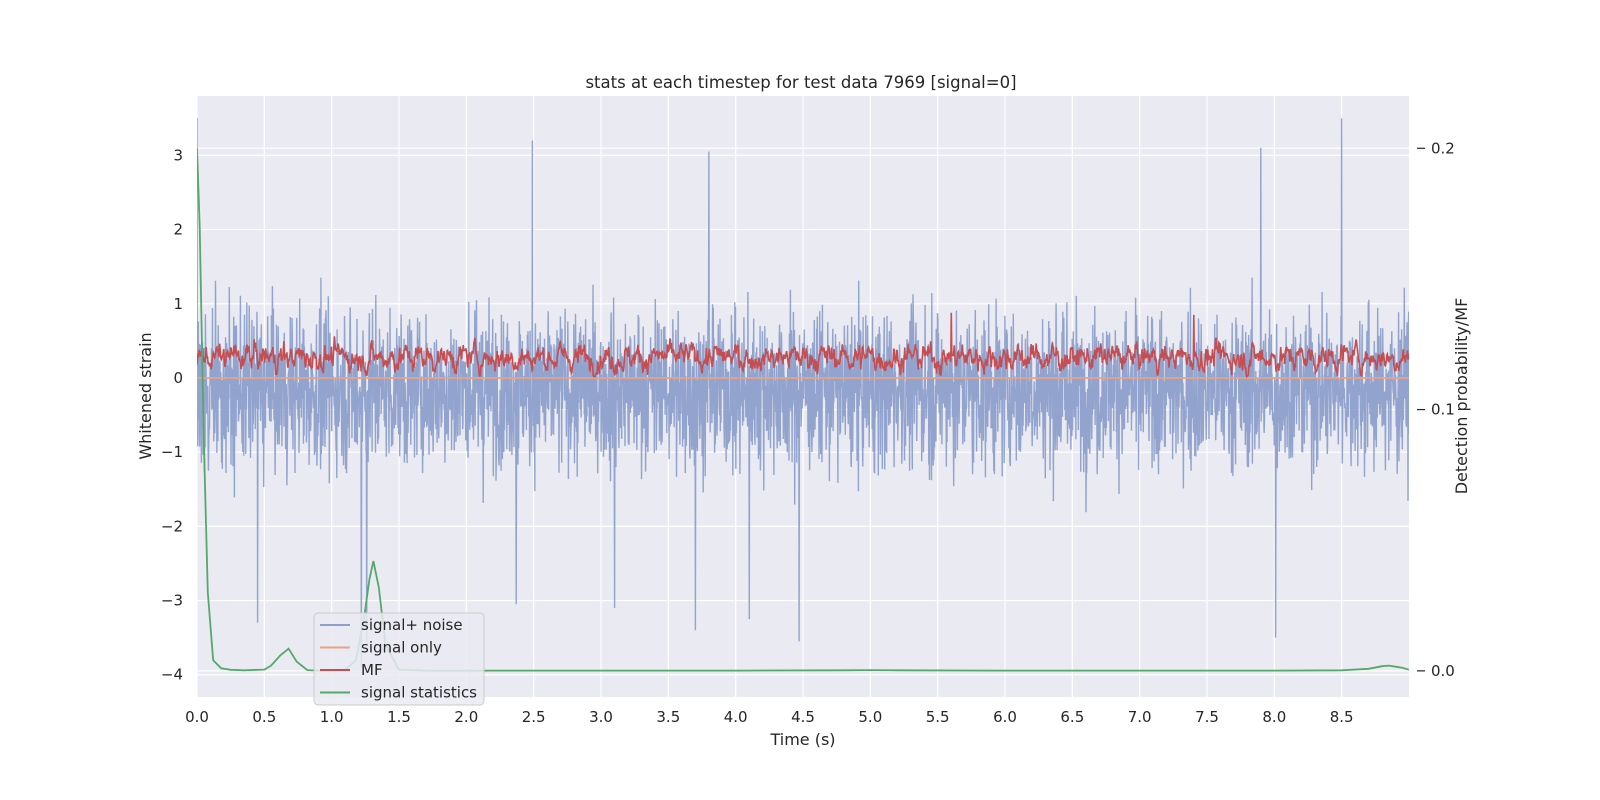 The image size is (1600, 800). What do you see at coordinates (145, 395) in the screenshot?
I see `y-axis-left-title: Whitened strain` at bounding box center [145, 395].